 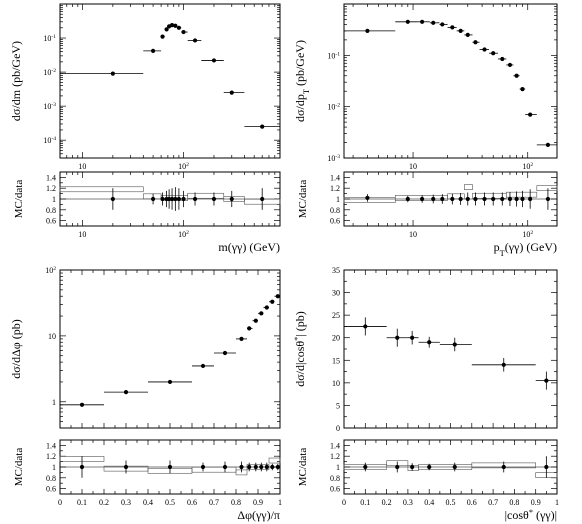 I want to click on y-tick-label: 20, so click(x=336, y=338).